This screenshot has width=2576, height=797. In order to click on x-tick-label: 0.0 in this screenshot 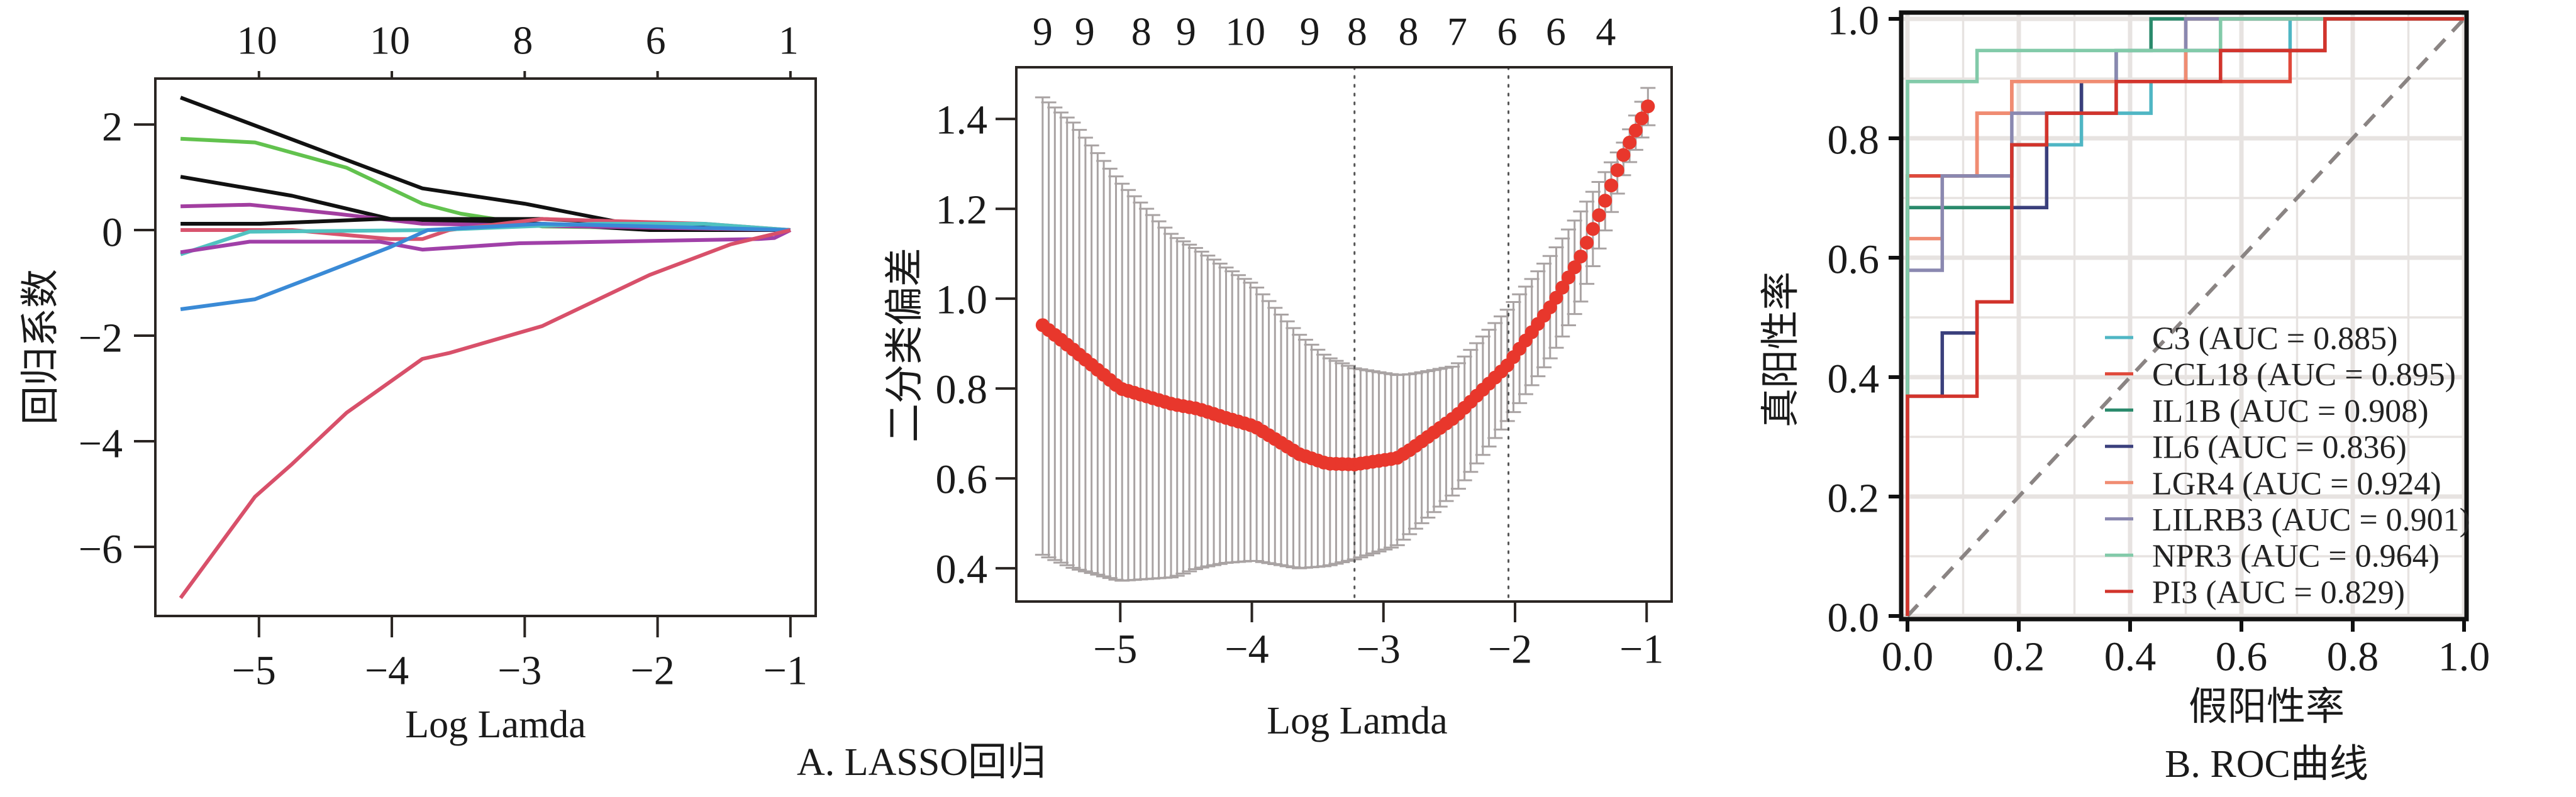, I will do `click(1908, 657)`.